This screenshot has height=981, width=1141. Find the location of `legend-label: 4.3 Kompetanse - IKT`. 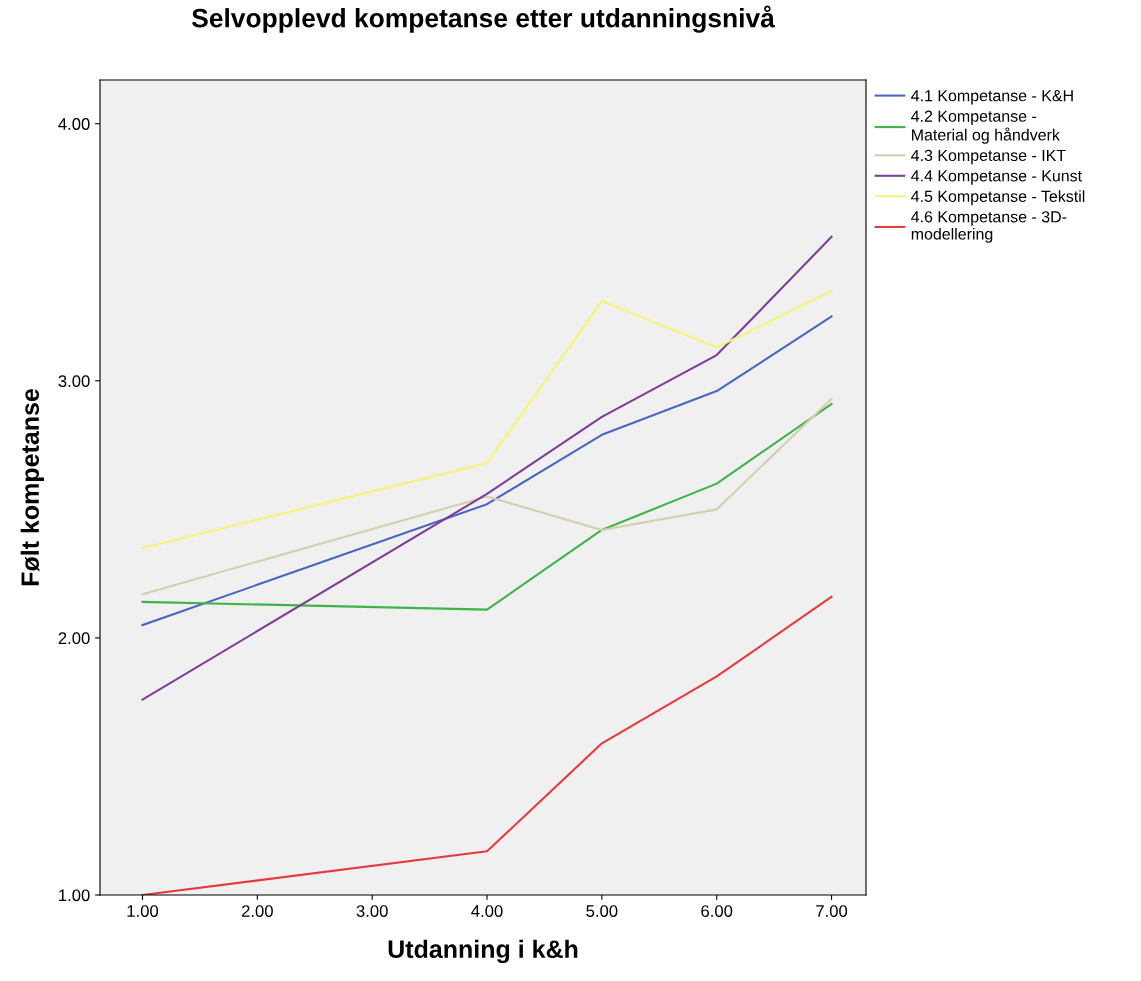

legend-label: 4.3 Kompetanse - IKT is located at coordinates (988, 157).